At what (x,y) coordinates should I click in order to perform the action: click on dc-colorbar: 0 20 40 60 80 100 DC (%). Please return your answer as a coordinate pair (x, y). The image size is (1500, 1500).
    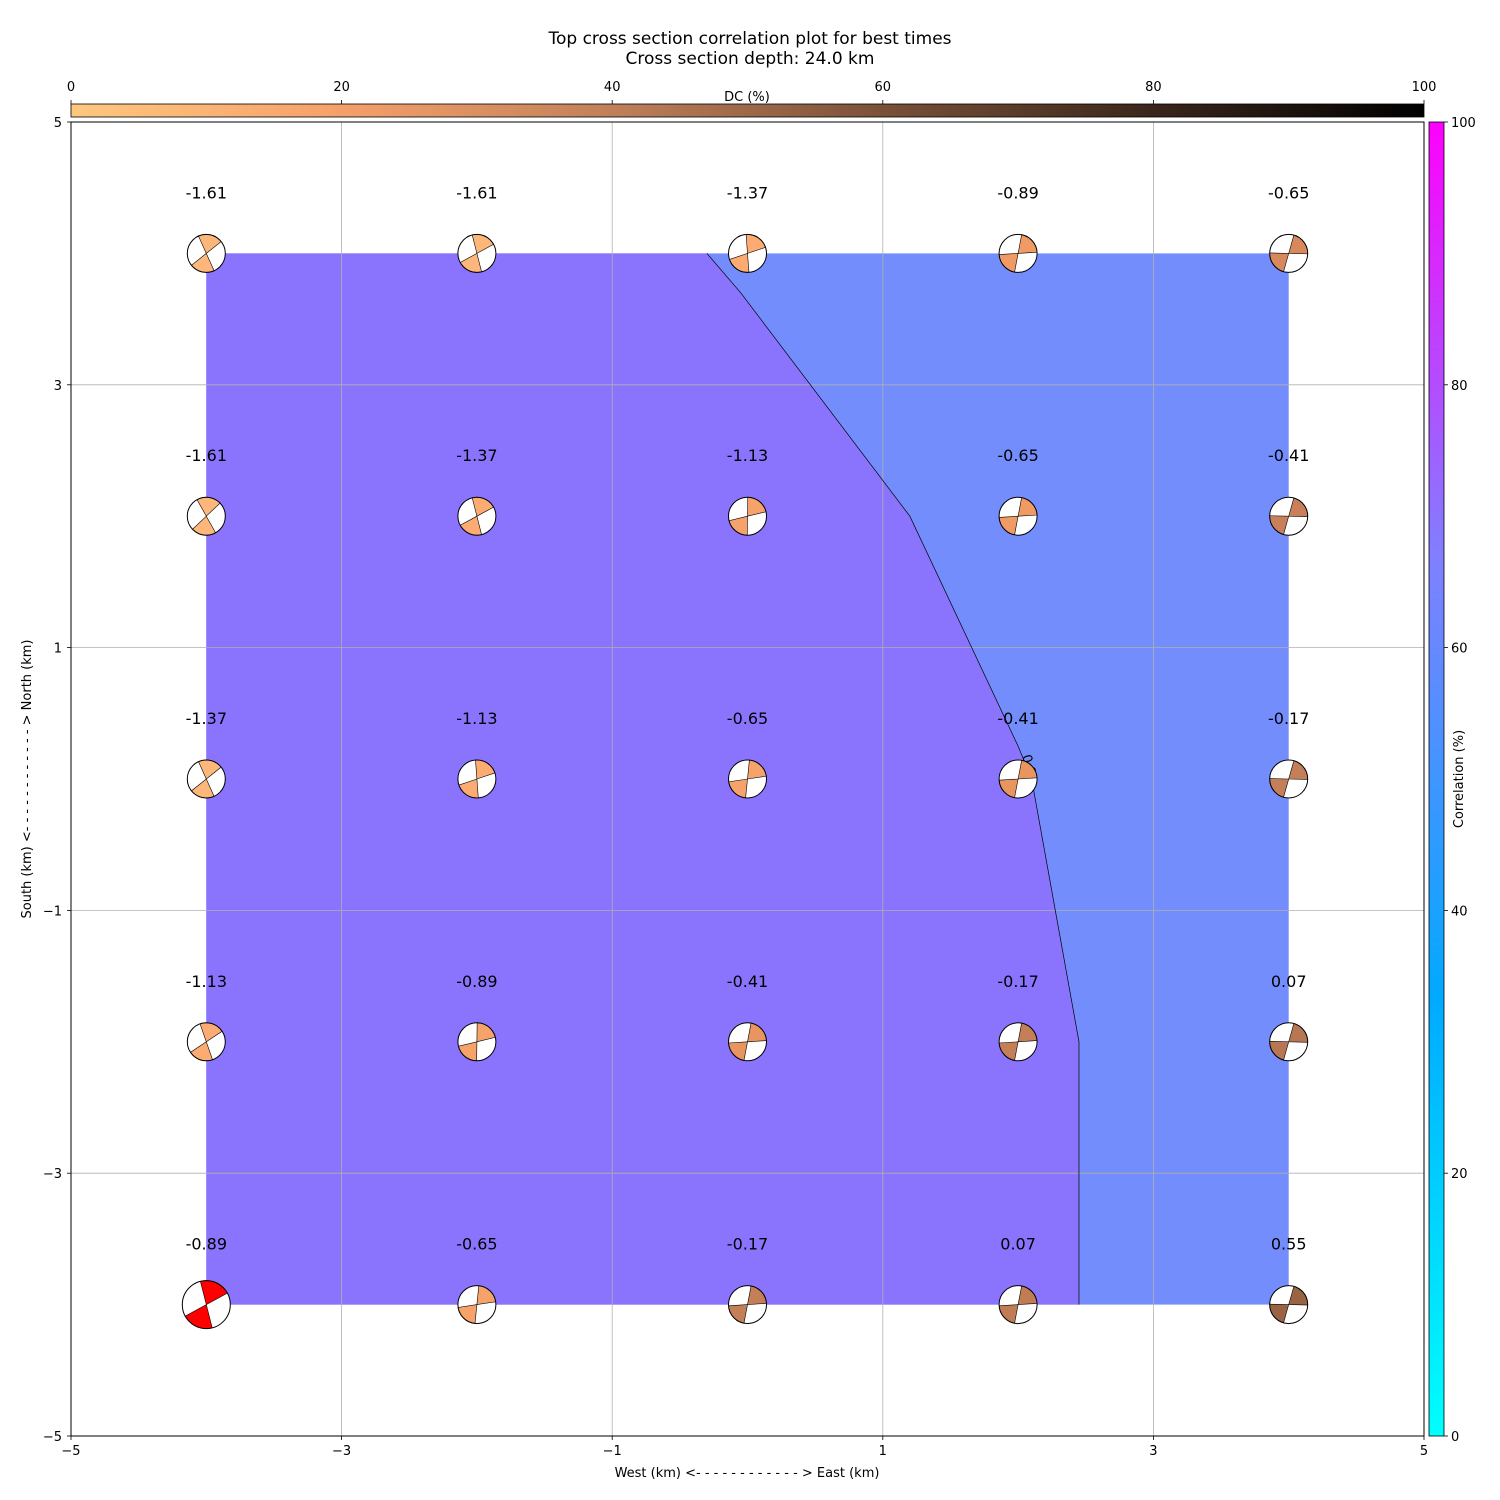
    Looking at the image, I should click on (752, 99).